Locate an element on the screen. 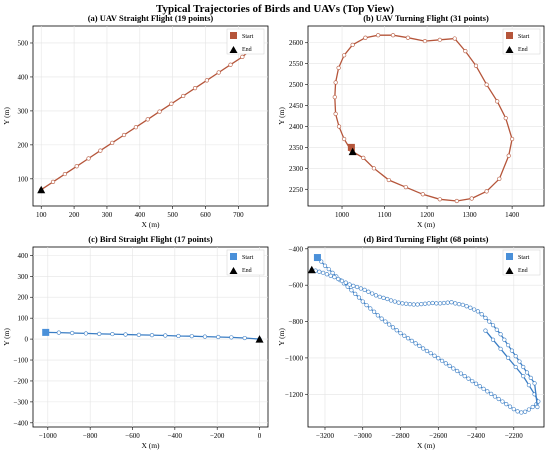 The image size is (550, 452). y-tick-label: −100 is located at coordinates (21, 361).